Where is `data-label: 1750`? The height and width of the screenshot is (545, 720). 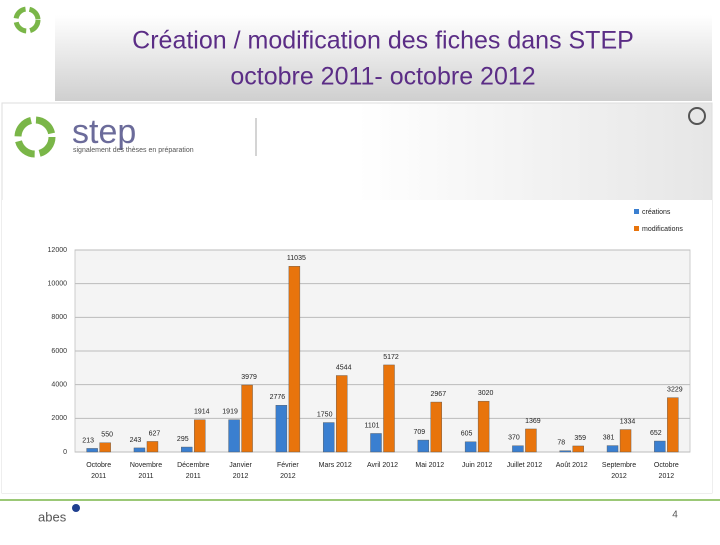 data-label: 1750 is located at coordinates (325, 414).